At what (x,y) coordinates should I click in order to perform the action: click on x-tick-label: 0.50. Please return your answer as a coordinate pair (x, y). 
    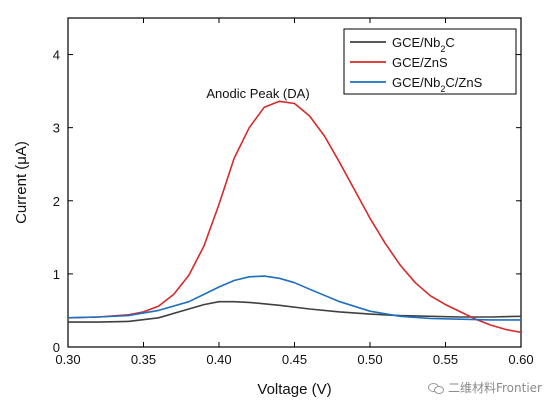
    Looking at the image, I should click on (369, 359).